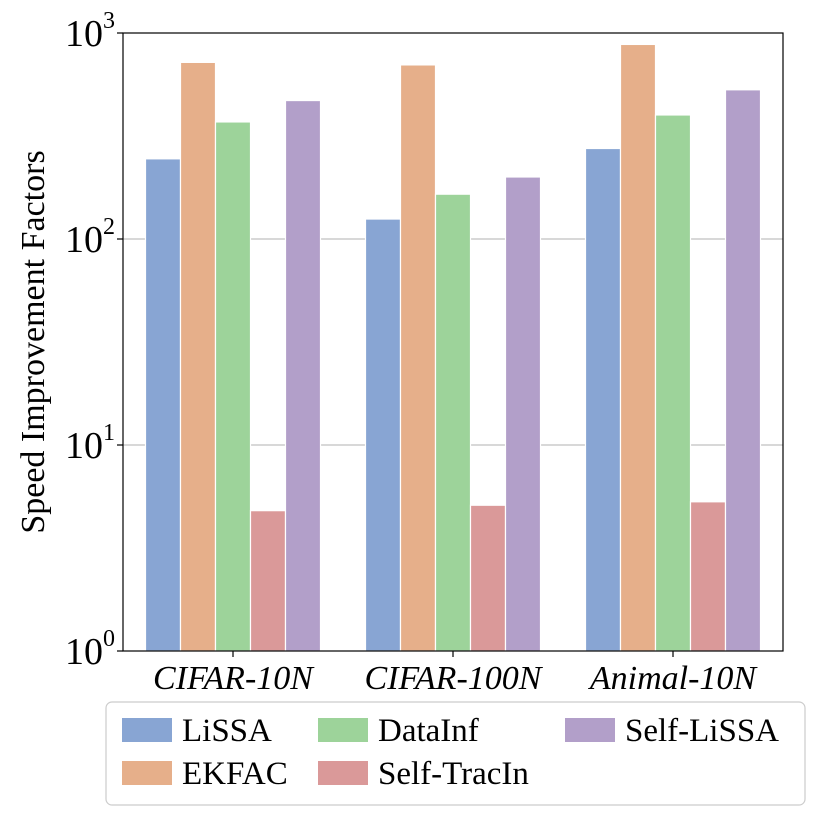 Image resolution: width=830 pixels, height=830 pixels. What do you see at coordinates (268, 581) in the screenshot?
I see `bar-self-tracin-cifar-10n` at bounding box center [268, 581].